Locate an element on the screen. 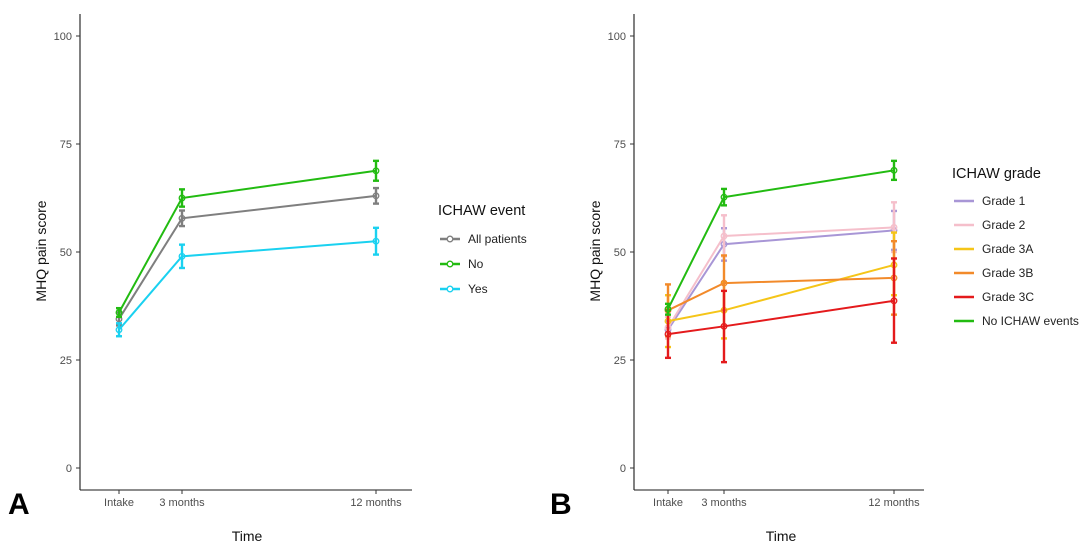  legend-item: Yes is located at coordinates (464, 289).